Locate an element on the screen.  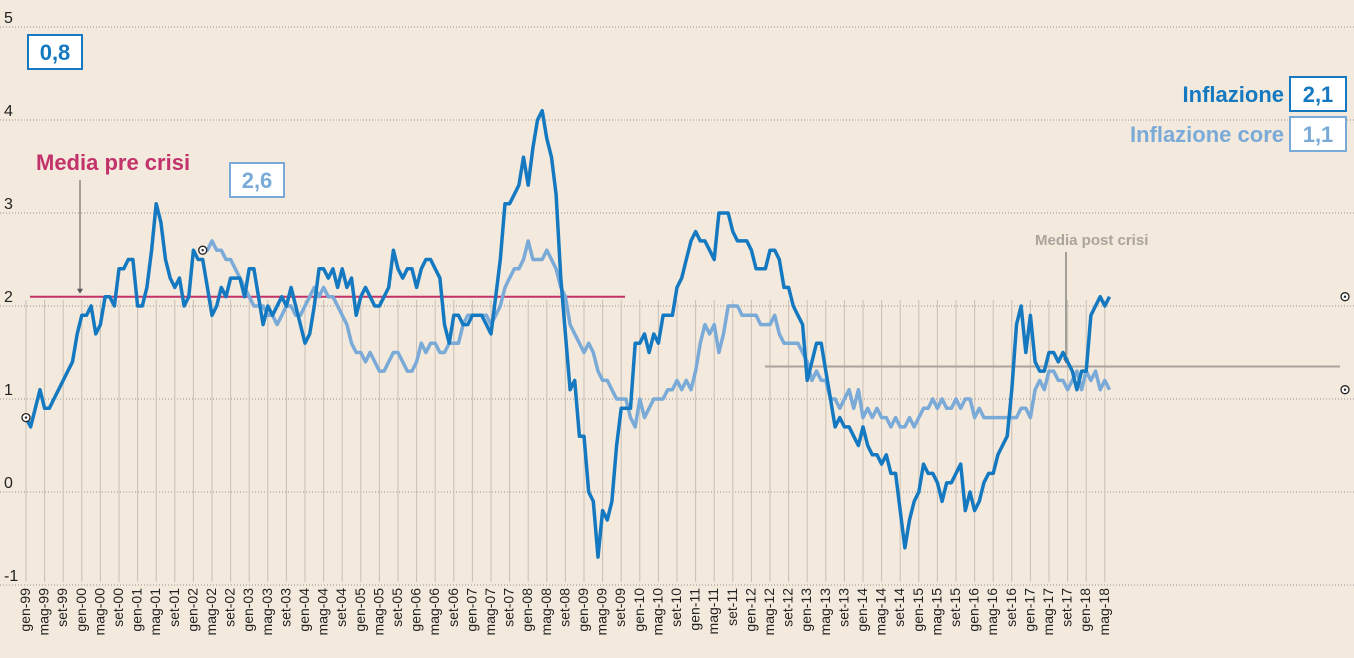
x-tick-label: gen-02 is located at coordinates (192, 610).